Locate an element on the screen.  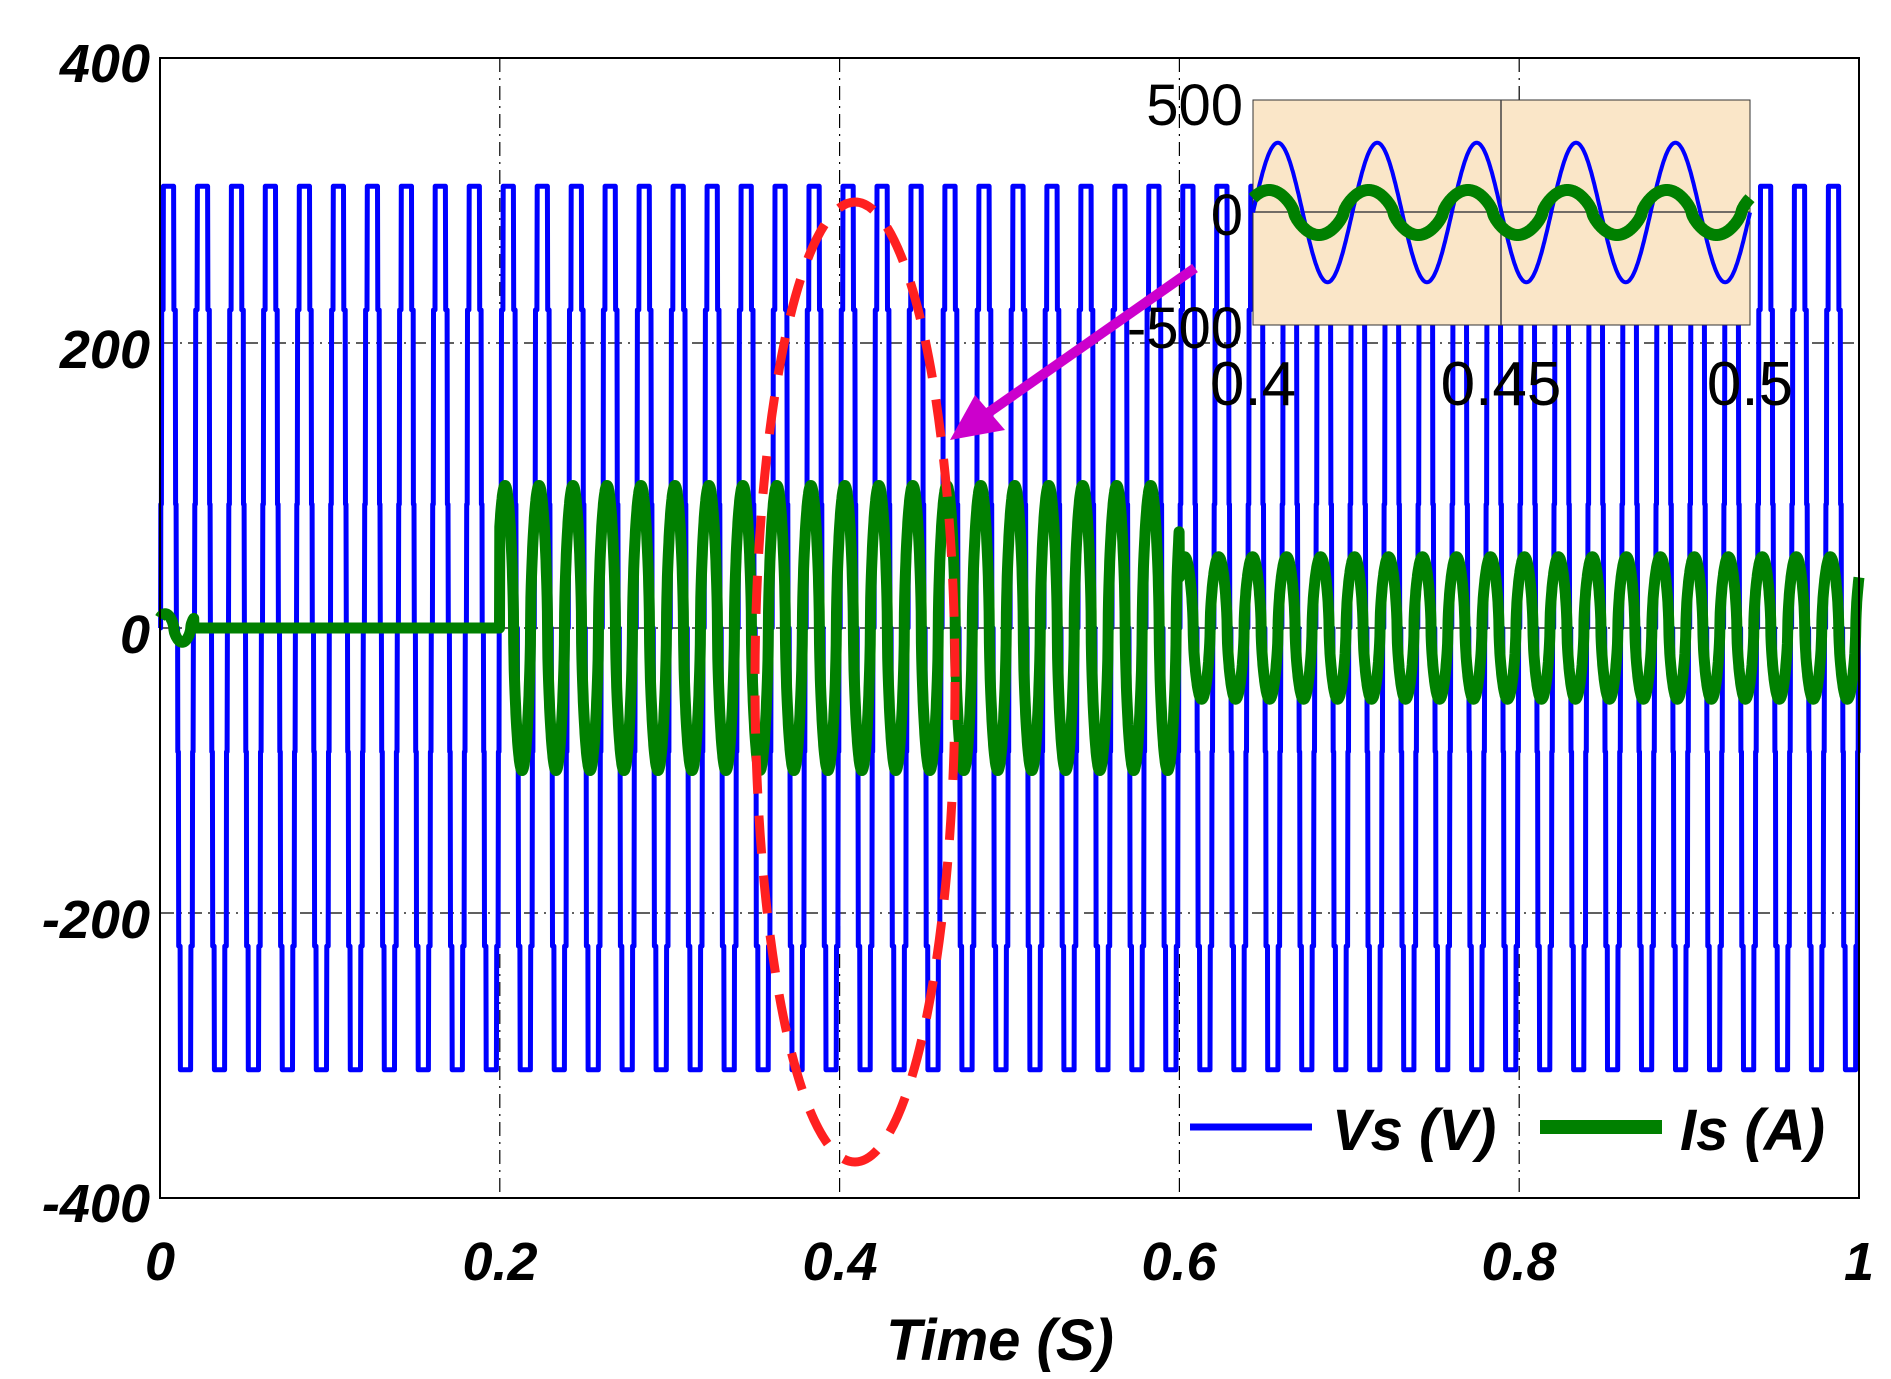
inset-plot: 500 0 -500 0.4 0.45 0.5 is located at coordinates (1460, 246).